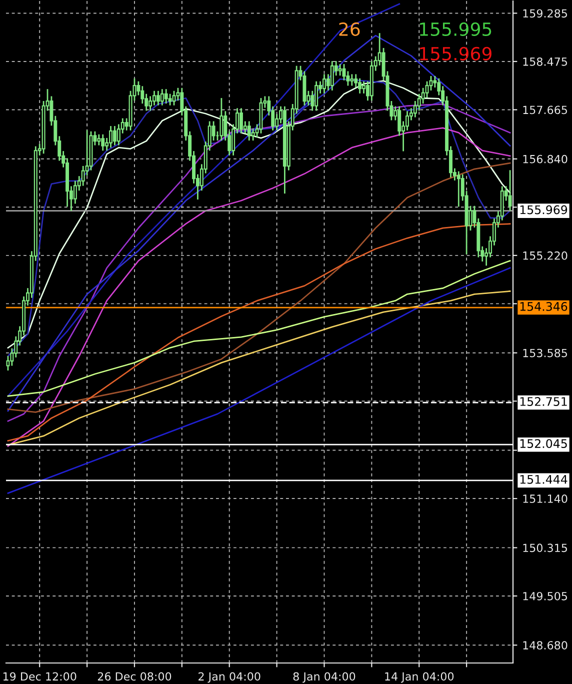  I want to click on y-tick-label: 157.665, so click(545, 110).